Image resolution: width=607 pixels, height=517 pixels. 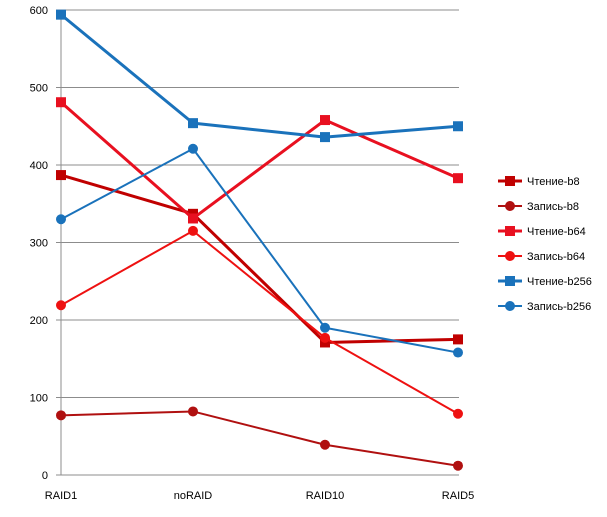 I want to click on legend-label: Чтение-b256, so click(x=559, y=282).